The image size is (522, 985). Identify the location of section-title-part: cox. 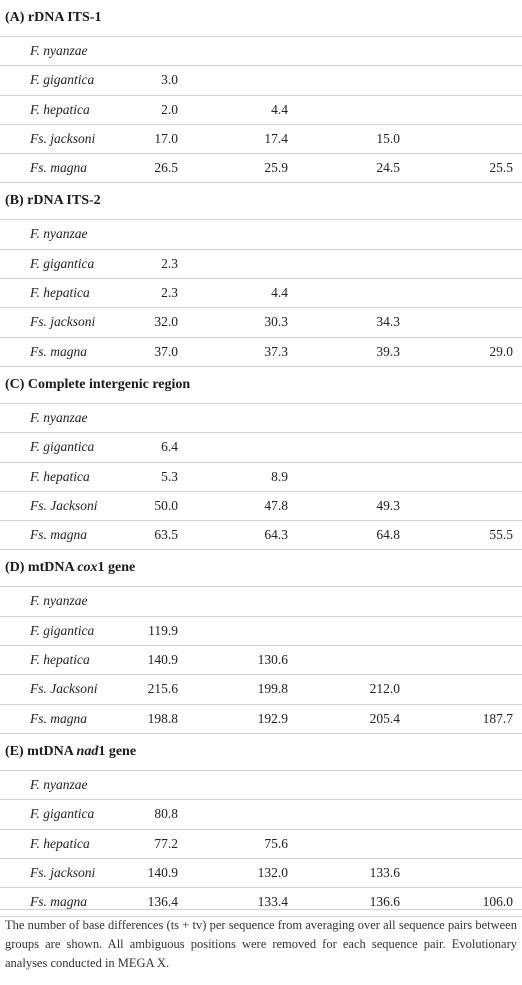
(87, 568).